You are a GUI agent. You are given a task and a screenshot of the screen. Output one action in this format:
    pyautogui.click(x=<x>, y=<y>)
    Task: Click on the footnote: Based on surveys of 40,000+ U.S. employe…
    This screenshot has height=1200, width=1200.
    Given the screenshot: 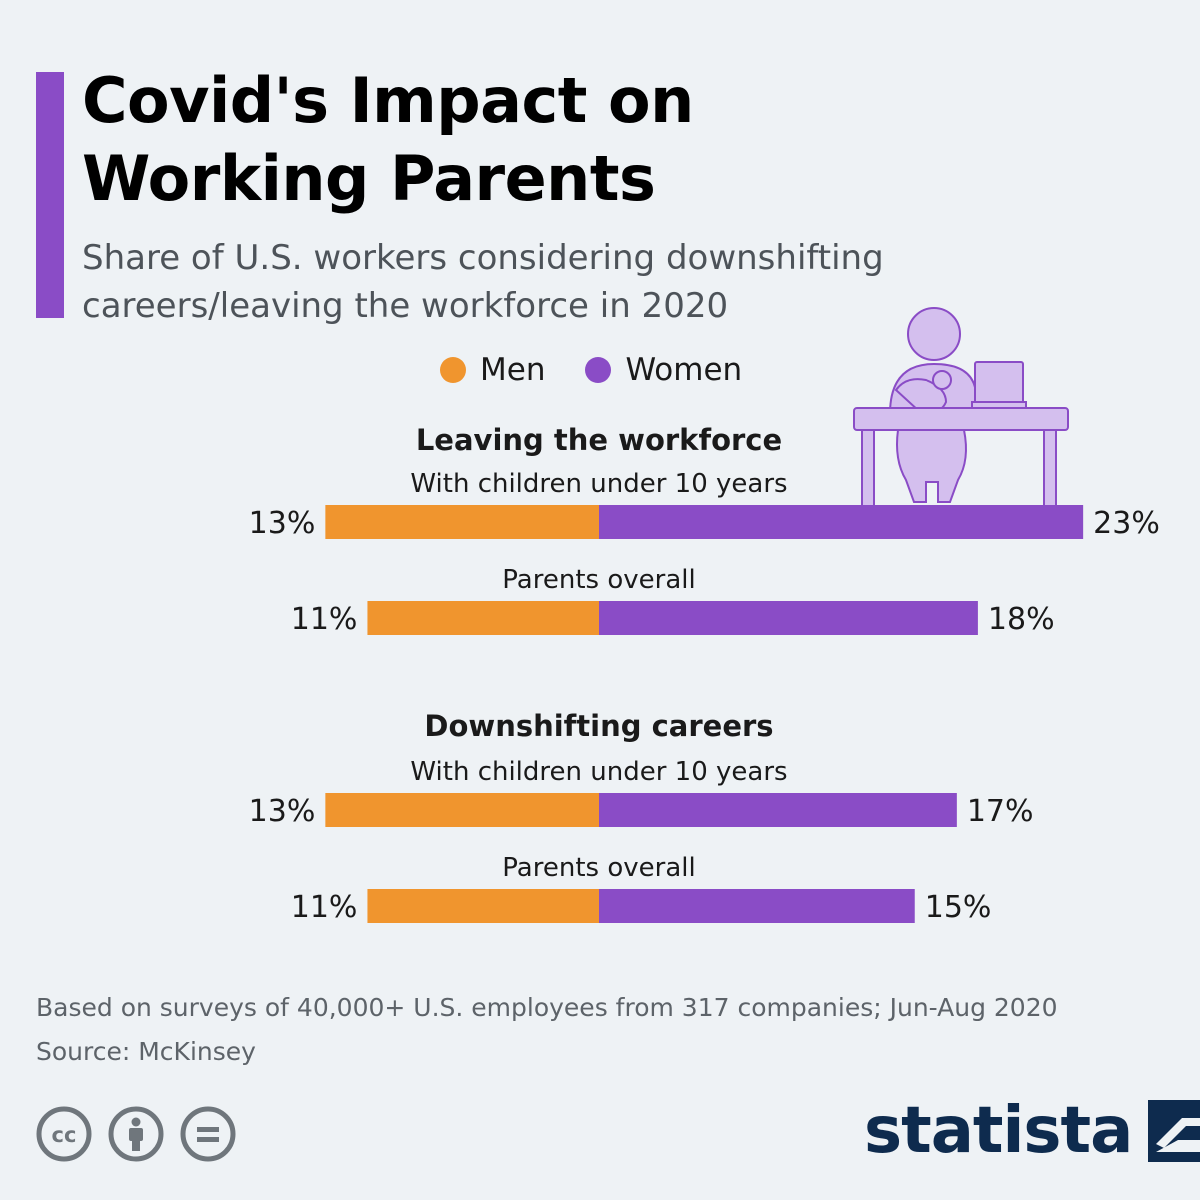 What is the action you would take?
    pyautogui.click(x=547, y=1030)
    